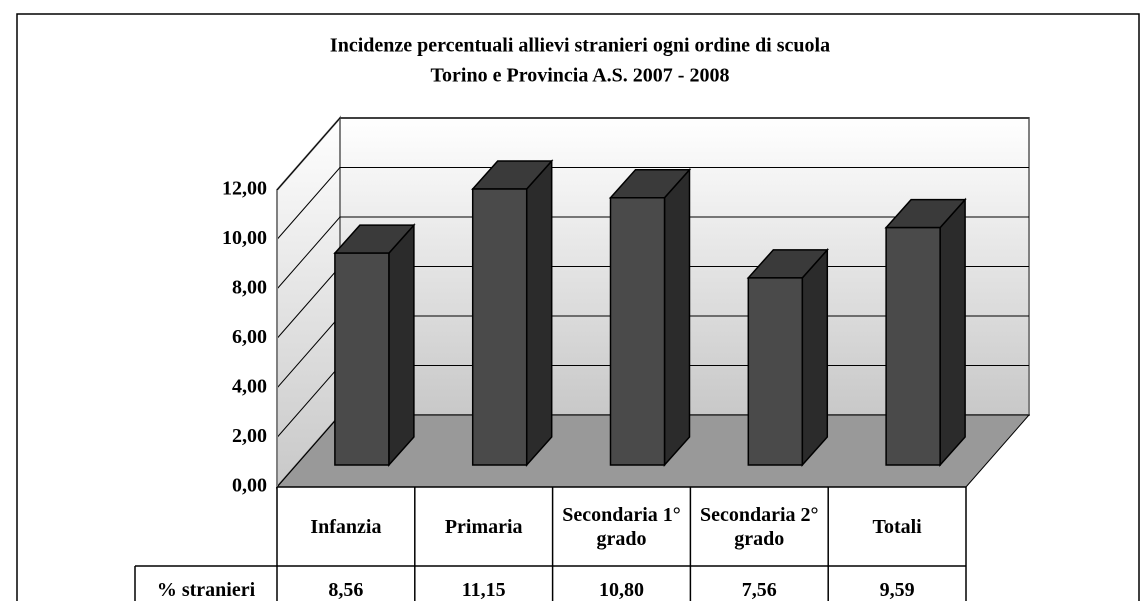 The width and height of the screenshot is (1143, 601). What do you see at coordinates (483, 590) in the screenshot?
I see `value-label: 11,15` at bounding box center [483, 590].